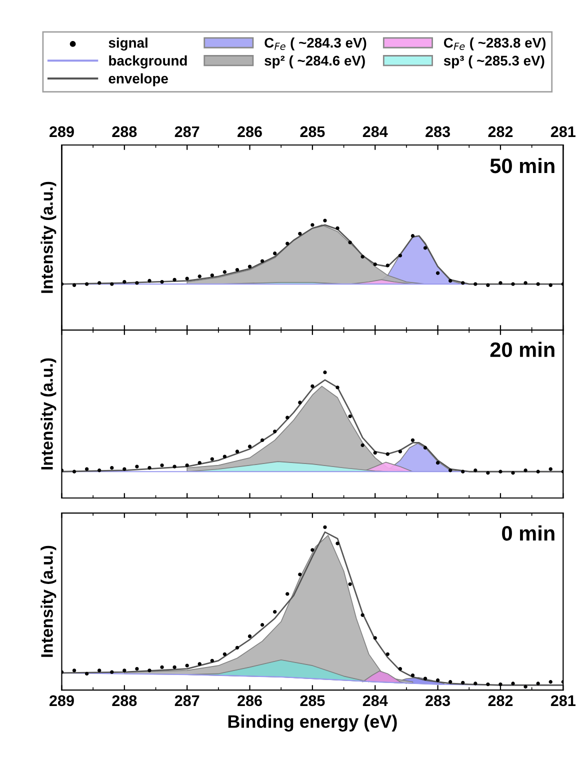 This screenshot has width=577, height=758. What do you see at coordinates (148, 61) in the screenshot?
I see `legend-label: background` at bounding box center [148, 61].